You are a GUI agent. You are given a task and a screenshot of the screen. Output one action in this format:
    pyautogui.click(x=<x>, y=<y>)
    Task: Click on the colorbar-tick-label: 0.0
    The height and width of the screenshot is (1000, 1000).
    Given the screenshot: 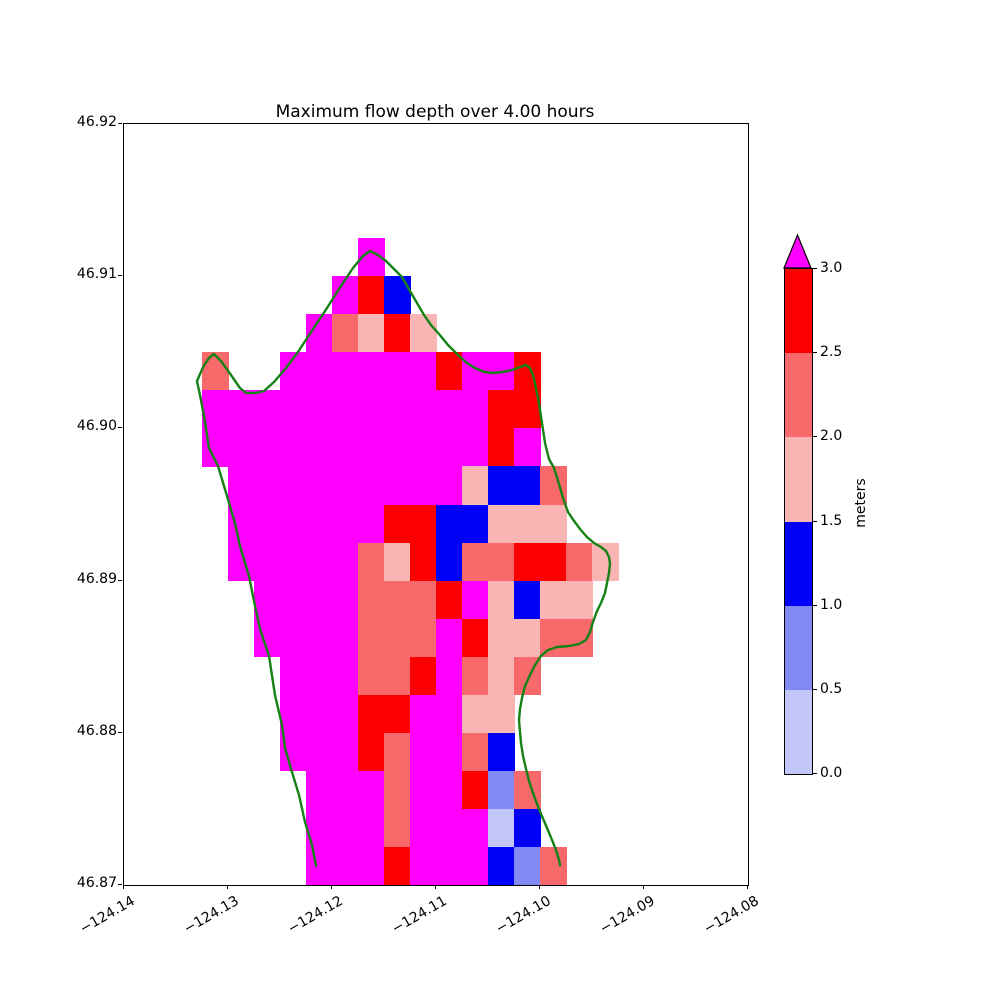 What is the action you would take?
    pyautogui.click(x=831, y=773)
    